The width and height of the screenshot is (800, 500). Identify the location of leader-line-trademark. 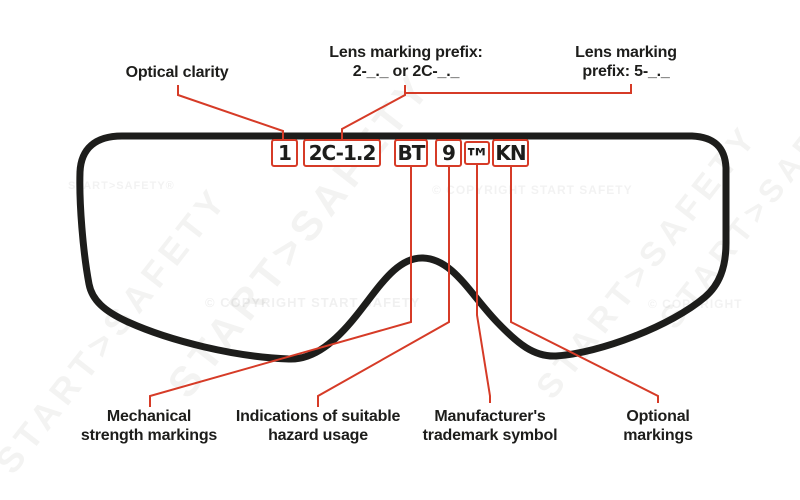
(483, 284).